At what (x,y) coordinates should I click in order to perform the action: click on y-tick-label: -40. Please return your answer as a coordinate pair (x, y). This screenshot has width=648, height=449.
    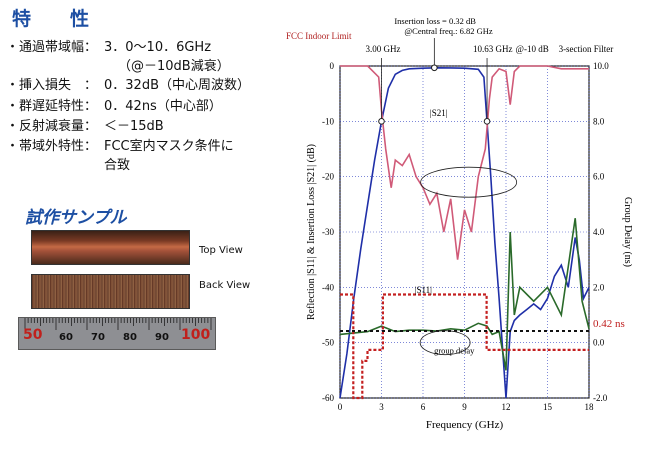
    Looking at the image, I should click on (328, 287).